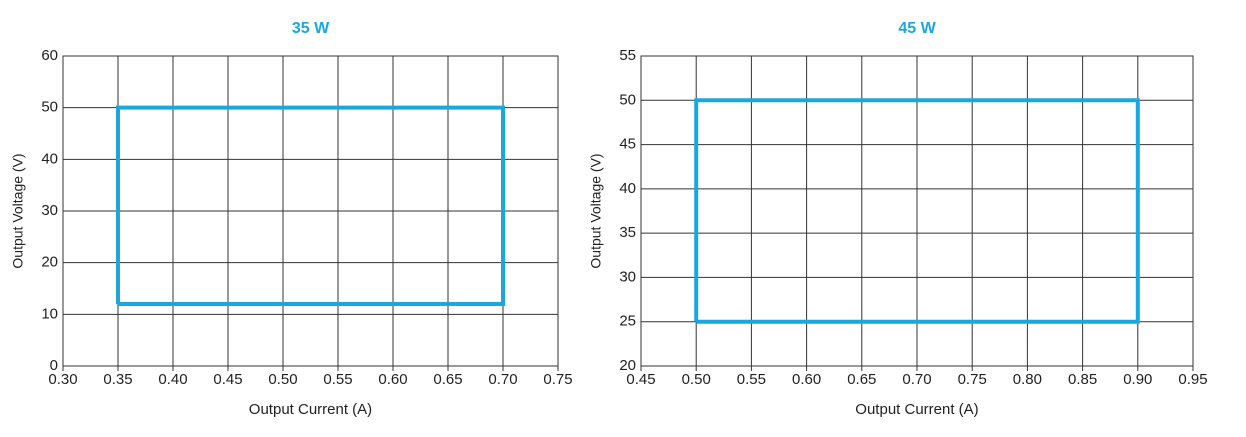  What do you see at coordinates (1082, 379) in the screenshot?
I see `x-tick-label: 0.85` at bounding box center [1082, 379].